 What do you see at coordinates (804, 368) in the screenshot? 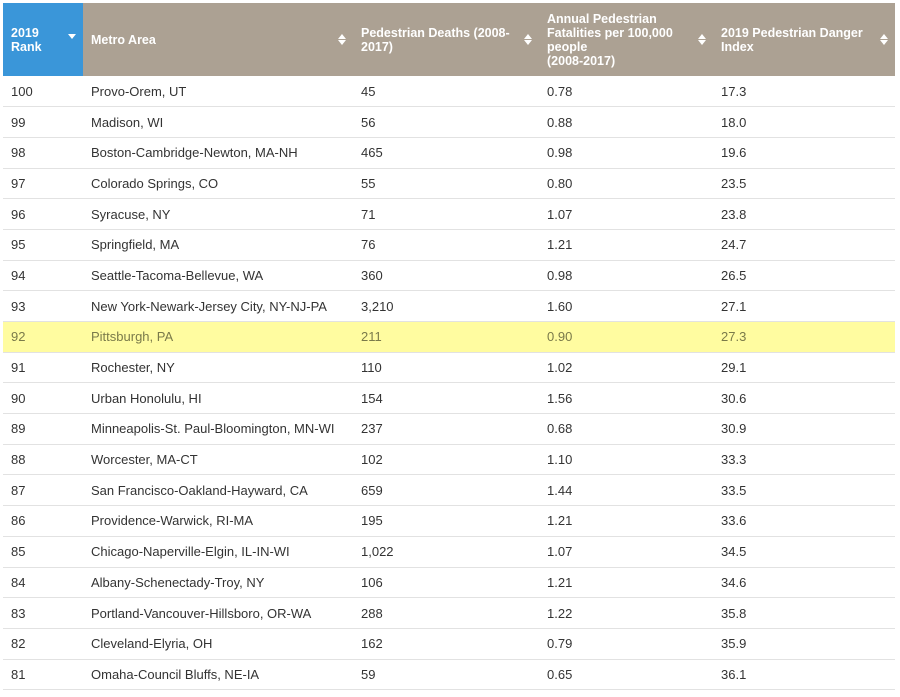
I see `cell-danger-index: 29.1` at bounding box center [804, 368].